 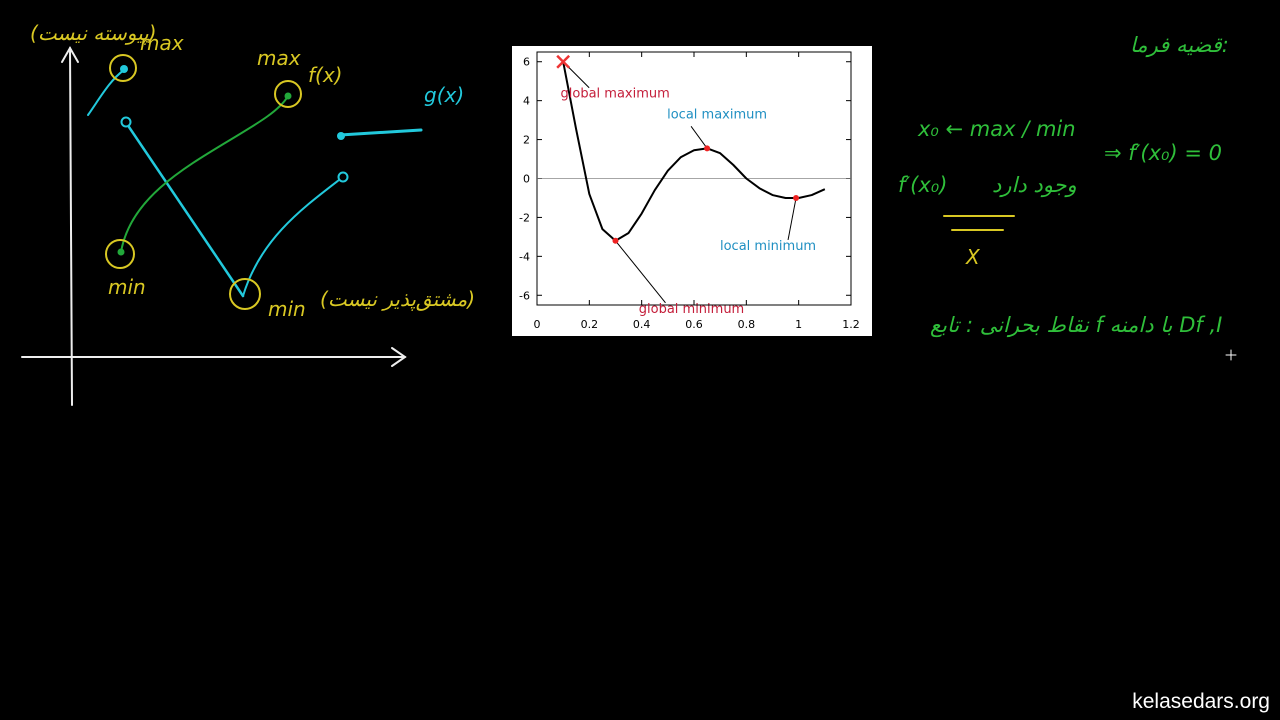 I want to click on x-tick-label: 0.2, so click(x=590, y=324).